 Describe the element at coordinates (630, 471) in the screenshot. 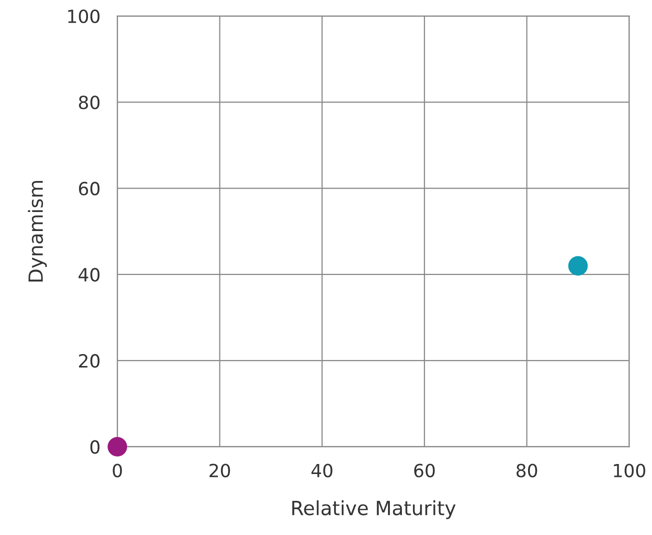

I see `x-tick-label: 100` at that location.